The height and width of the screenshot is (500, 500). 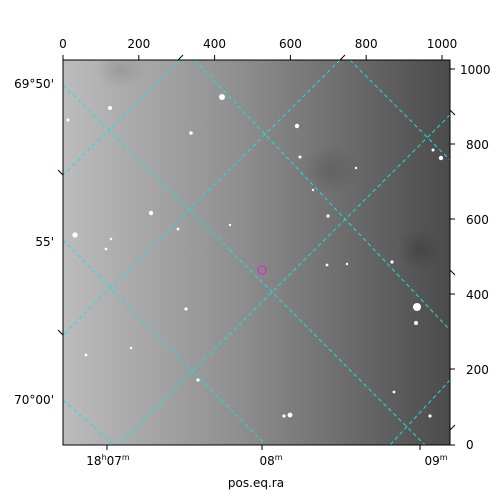 What do you see at coordinates (214, 44) in the screenshot?
I see `top-tick-label: 400` at bounding box center [214, 44].